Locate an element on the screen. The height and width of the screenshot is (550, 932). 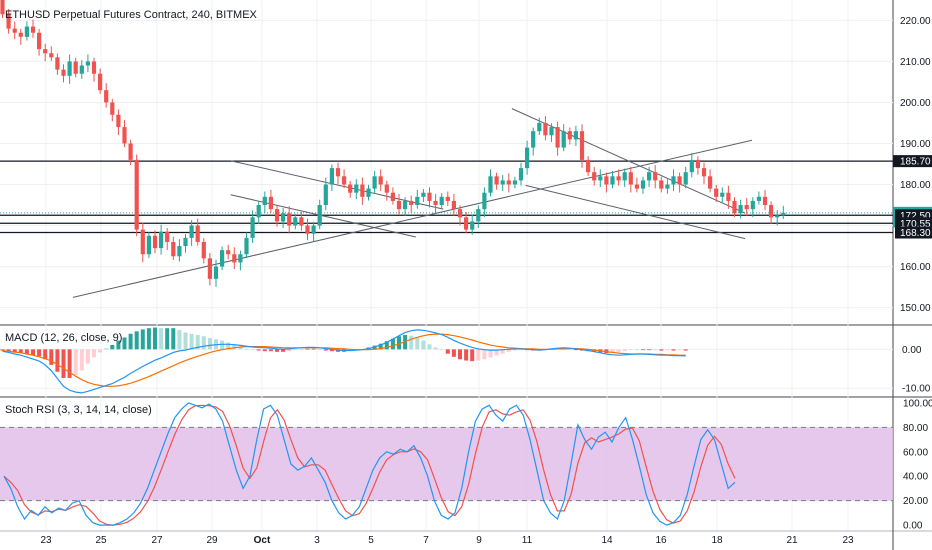
date-tick-label: 7 is located at coordinates (426, 540).